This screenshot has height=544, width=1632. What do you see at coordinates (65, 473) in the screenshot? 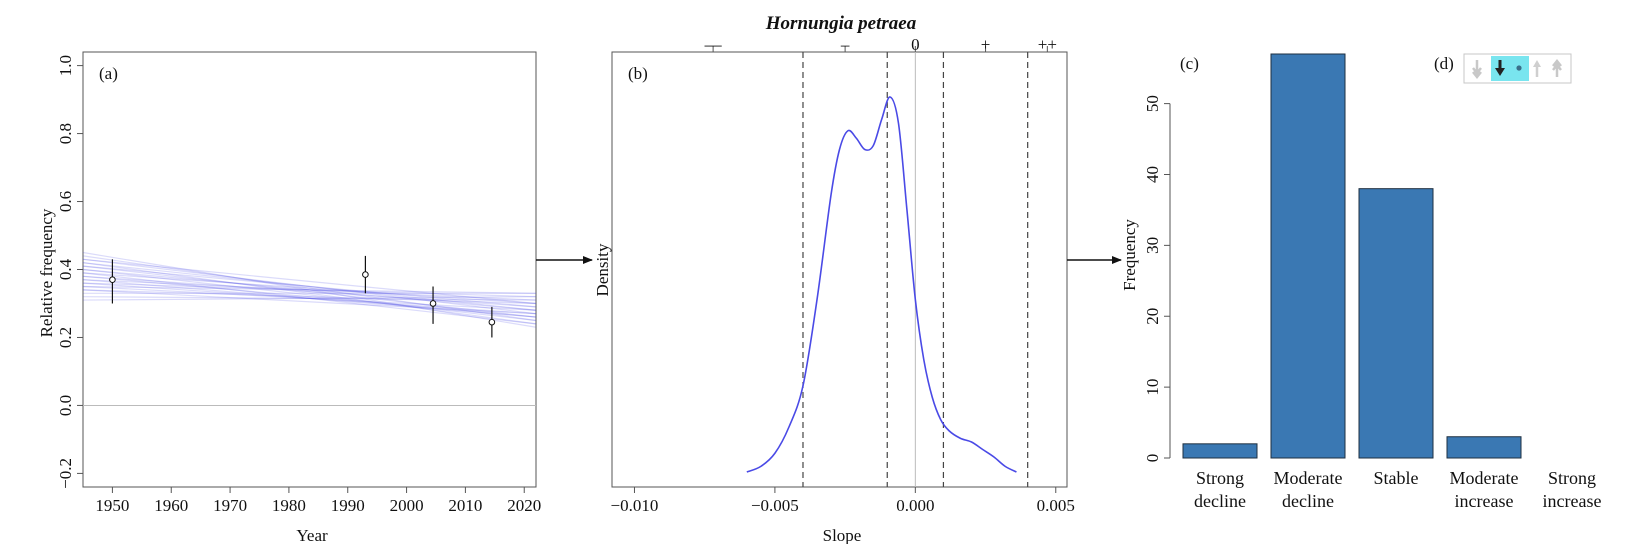
I see `y-tick-label: −0.2` at bounding box center [65, 473].